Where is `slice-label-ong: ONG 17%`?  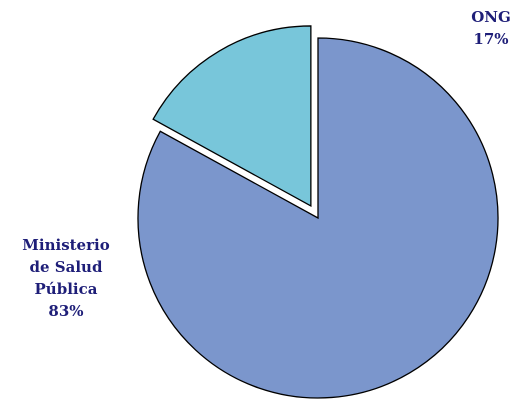
slice-label-ong: ONG 17% is located at coordinates (491, 28).